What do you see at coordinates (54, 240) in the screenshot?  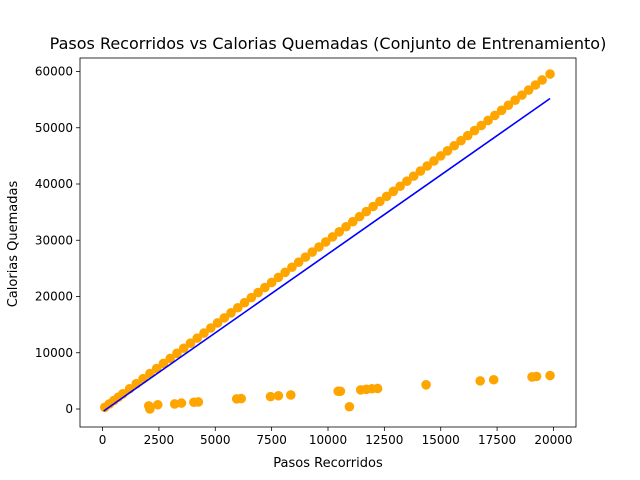 I see `y-tick-label: 30000` at bounding box center [54, 240].